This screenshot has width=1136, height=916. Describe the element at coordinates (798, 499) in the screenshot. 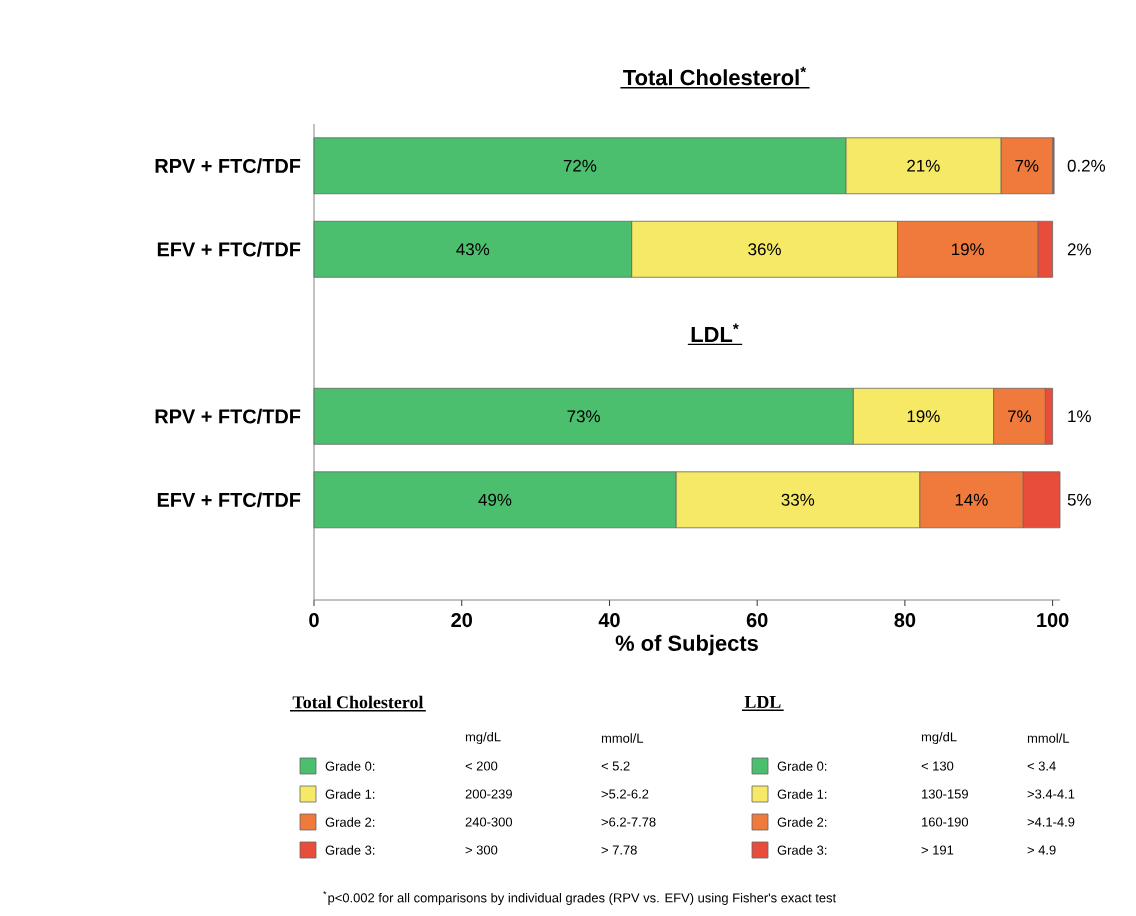

I see `data-label: 33%` at that location.